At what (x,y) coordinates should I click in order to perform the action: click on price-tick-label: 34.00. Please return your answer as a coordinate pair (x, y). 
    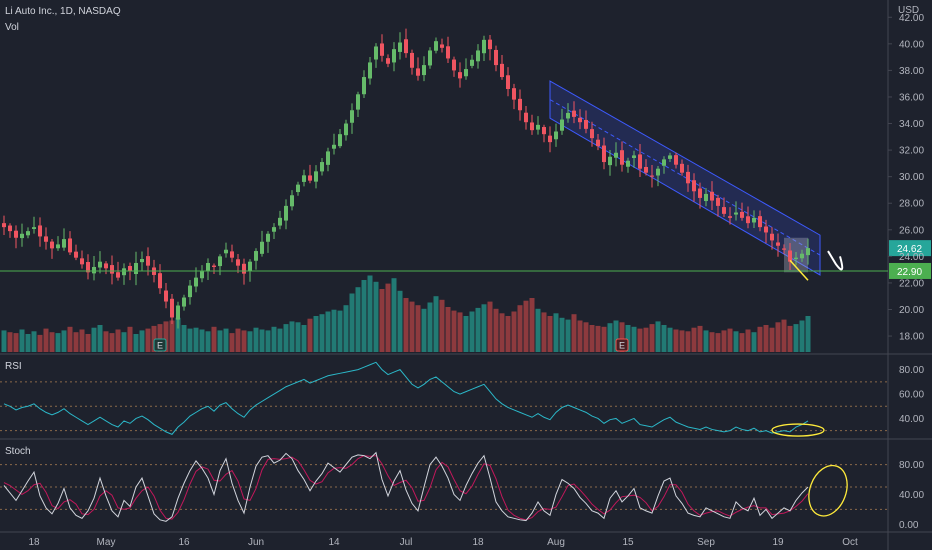
    Looking at the image, I should click on (911, 124).